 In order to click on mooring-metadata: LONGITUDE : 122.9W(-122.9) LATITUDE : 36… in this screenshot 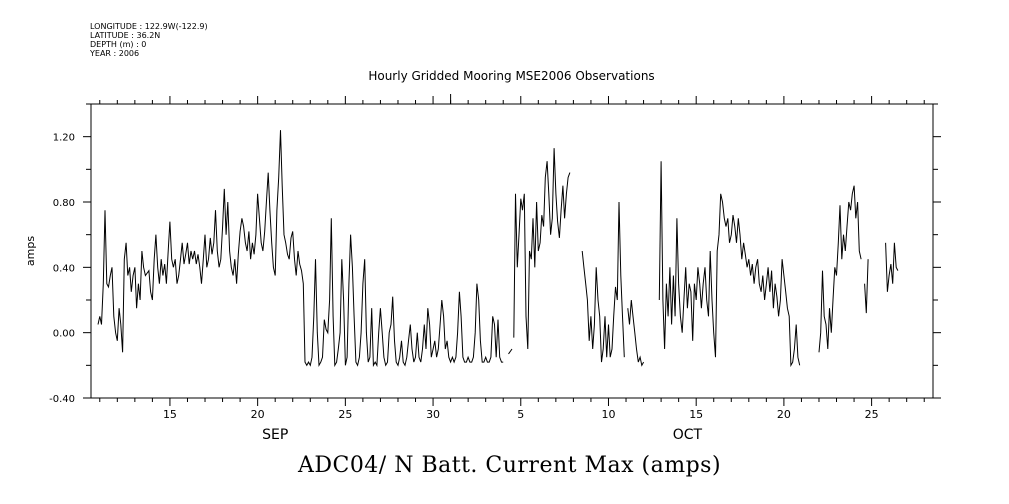, I will do `click(149, 40)`.